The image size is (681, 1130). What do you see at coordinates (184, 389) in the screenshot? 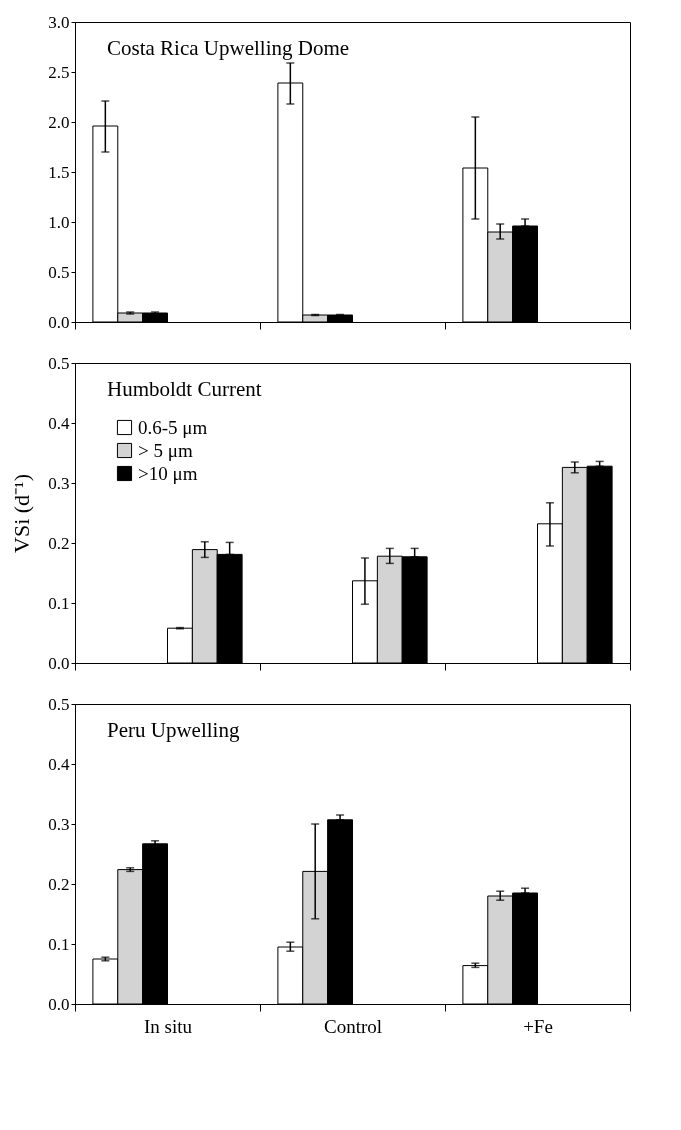
I see `text: Humboldt Current` at bounding box center [184, 389].